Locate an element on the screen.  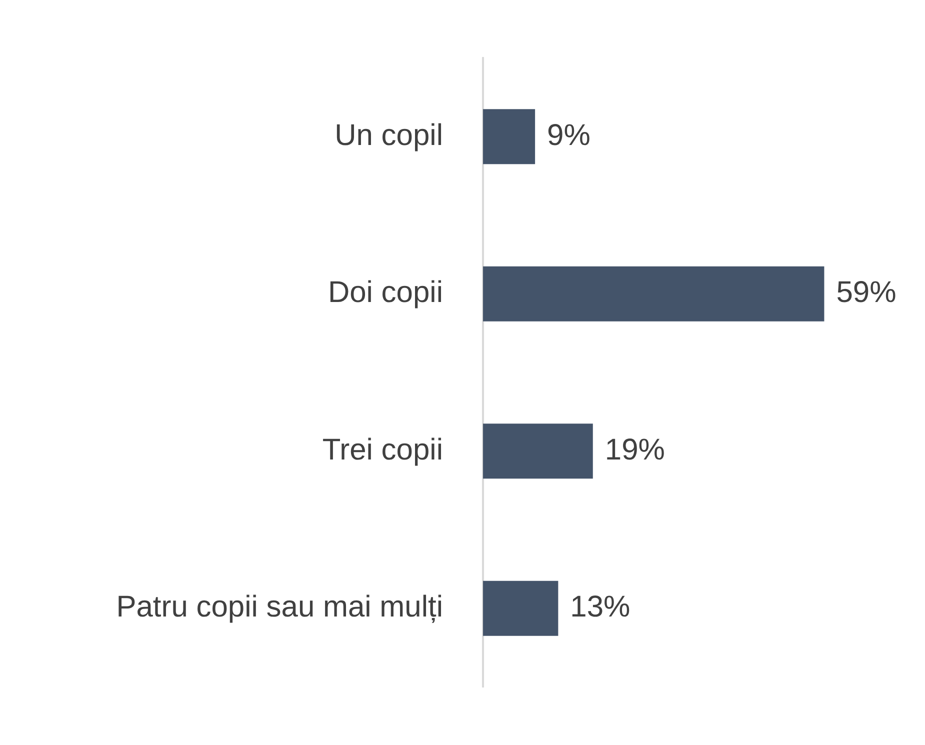
y-tick-label: Trei copii is located at coordinates (382, 449).